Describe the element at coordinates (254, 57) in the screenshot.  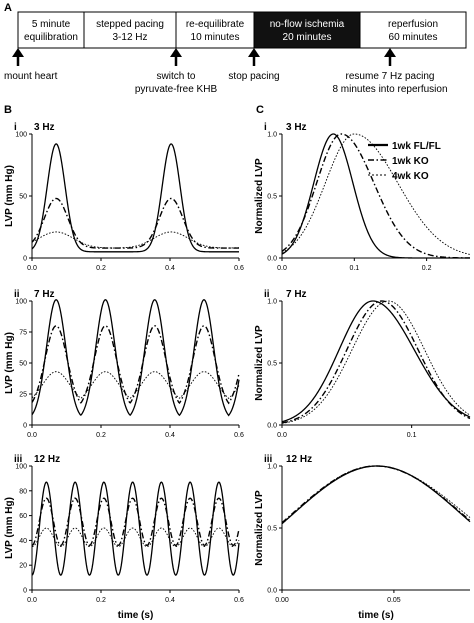
I see `event-arrow-stop` at that location.